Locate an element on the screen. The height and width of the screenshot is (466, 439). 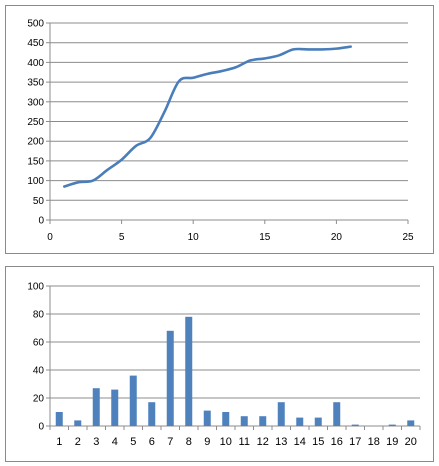
x-tick-label: 13 is located at coordinates (281, 442).